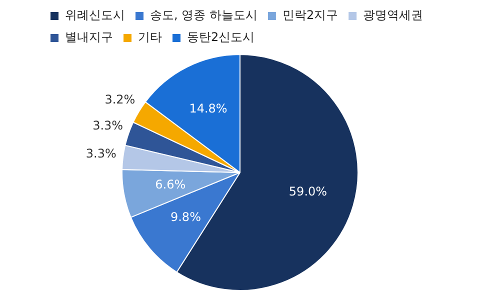 The height and width of the screenshot is (297, 480). What do you see at coordinates (120, 99) in the screenshot?
I see `data-label: 3.2%` at bounding box center [120, 99].